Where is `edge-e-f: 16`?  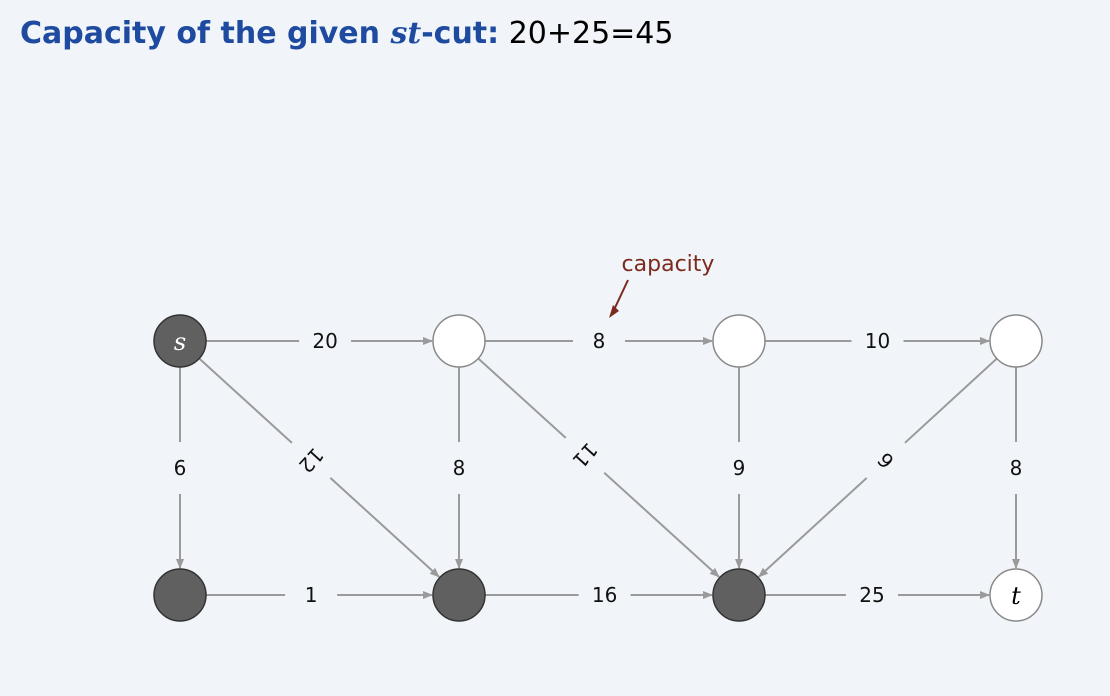
edge-e-f: 16 is located at coordinates (599, 595).